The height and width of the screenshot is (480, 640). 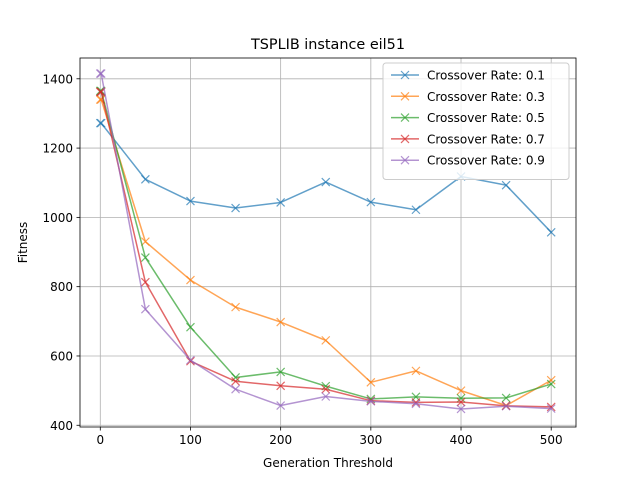 I want to click on x-tick-label: 400, so click(x=461, y=440).